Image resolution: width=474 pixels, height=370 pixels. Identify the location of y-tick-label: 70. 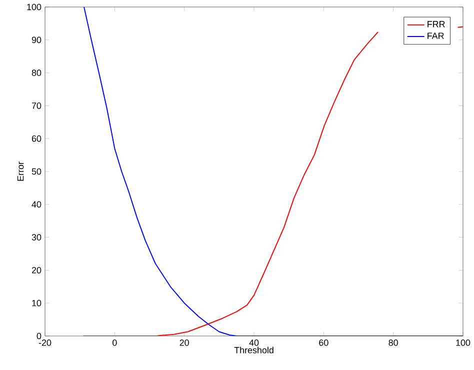
(37, 105).